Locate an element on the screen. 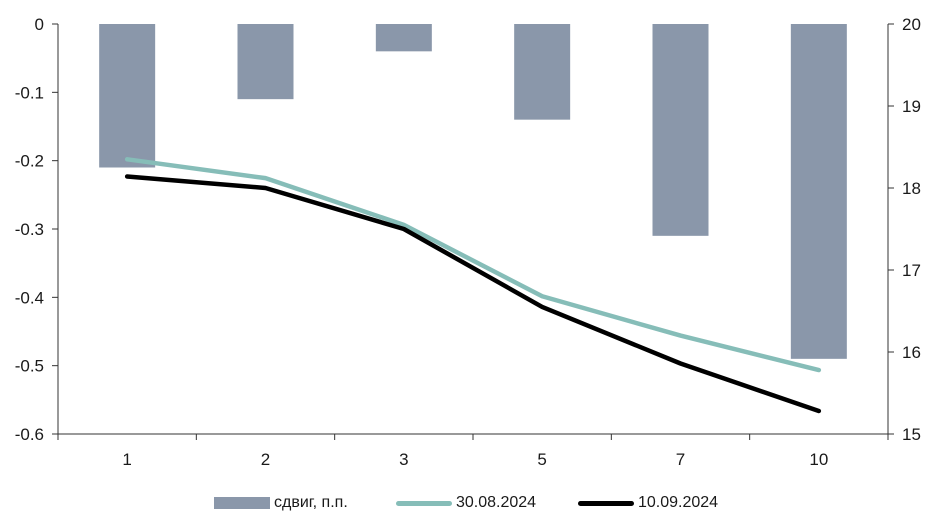 Image resolution: width=928 pixels, height=514 pixels. x-tick-label: 5 is located at coordinates (541, 459).